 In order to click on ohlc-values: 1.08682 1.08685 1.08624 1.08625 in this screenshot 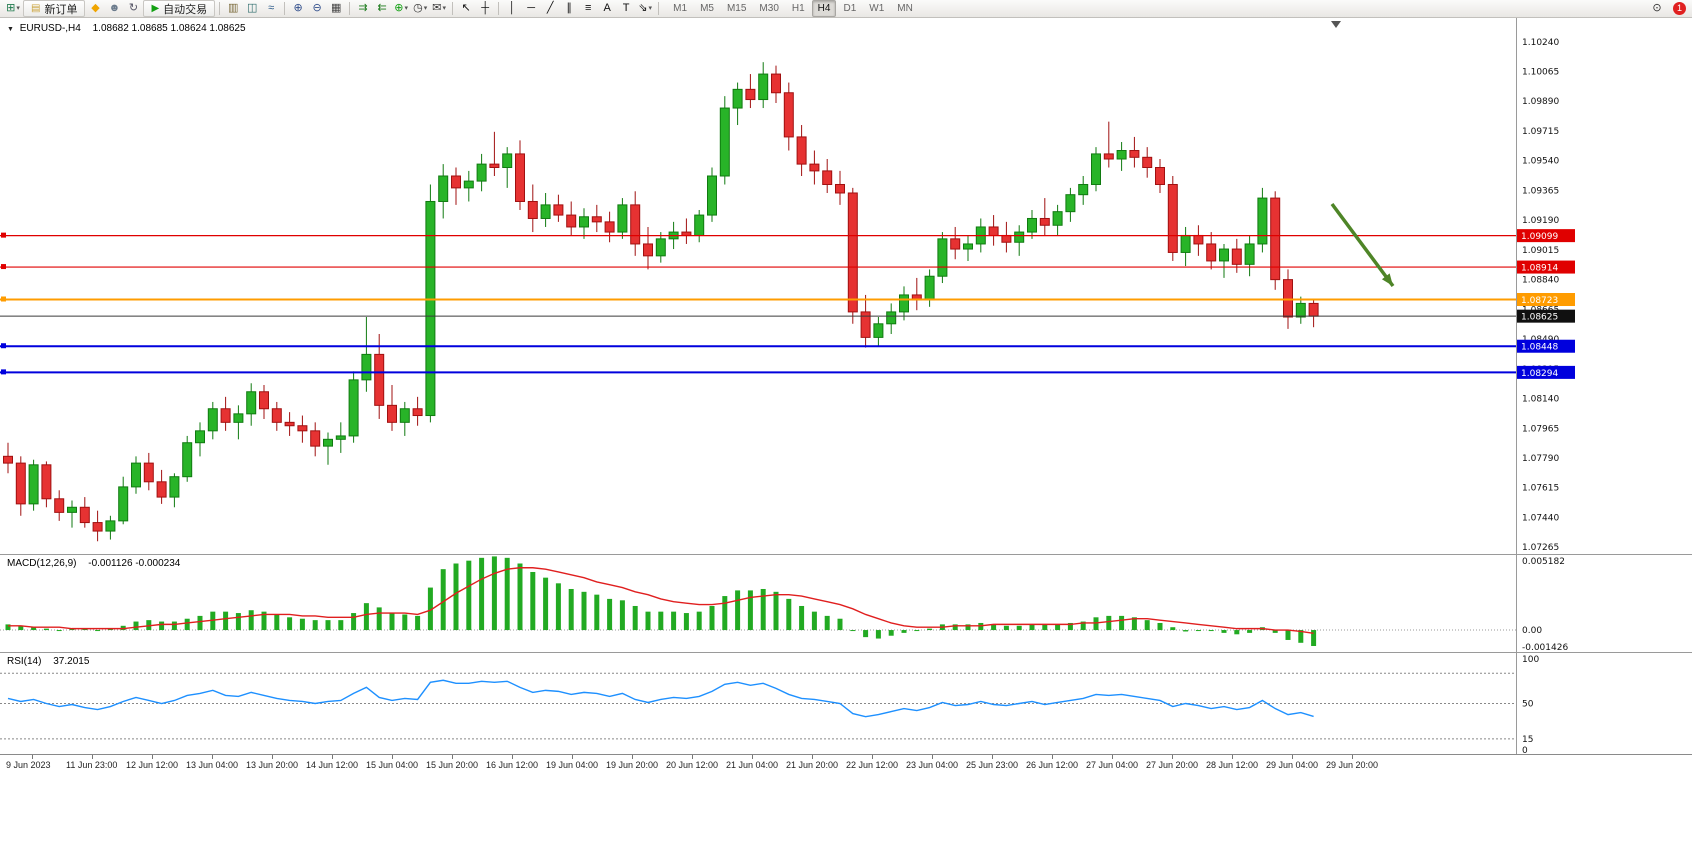, I will do `click(169, 28)`.